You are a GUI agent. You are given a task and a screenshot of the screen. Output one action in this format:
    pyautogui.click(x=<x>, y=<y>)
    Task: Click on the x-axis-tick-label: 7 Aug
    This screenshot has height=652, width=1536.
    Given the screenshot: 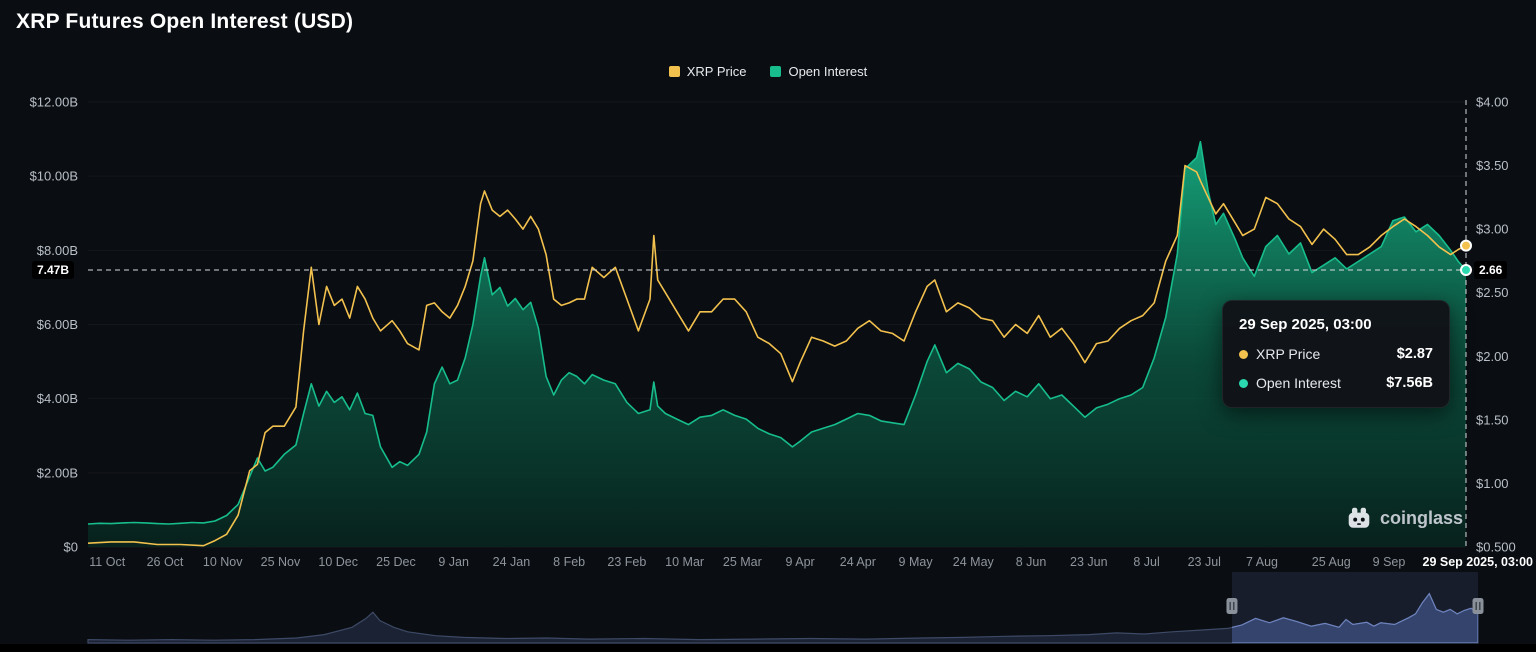 What is the action you would take?
    pyautogui.click(x=1262, y=562)
    